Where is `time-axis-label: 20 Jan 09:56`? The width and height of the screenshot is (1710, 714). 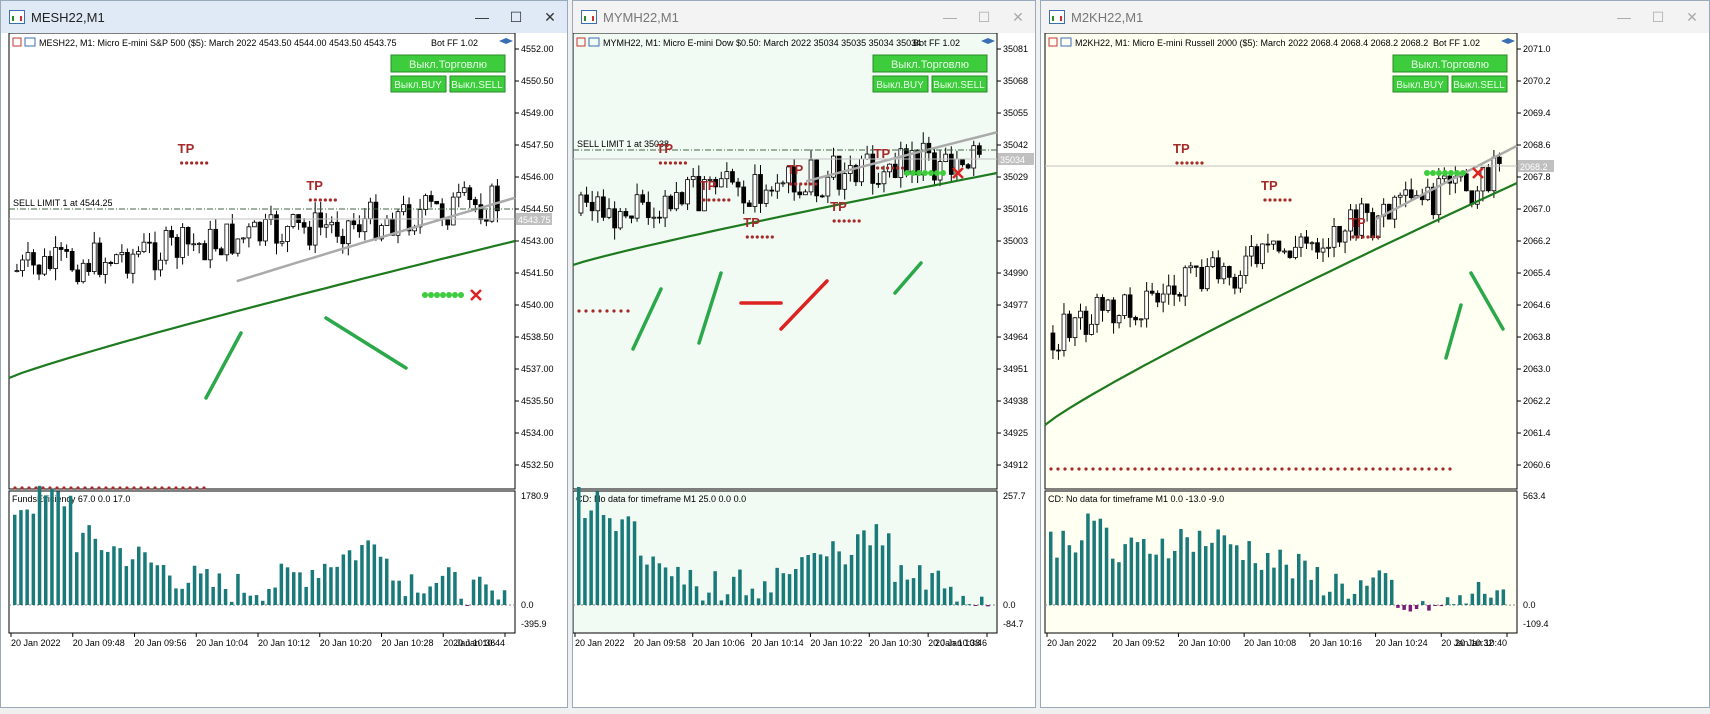 time-axis-label: 20 Jan 09:56 is located at coordinates (161, 643).